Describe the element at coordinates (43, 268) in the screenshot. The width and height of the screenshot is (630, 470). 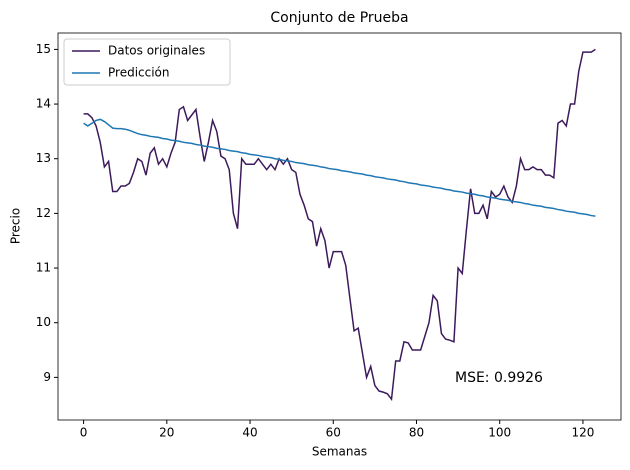
I see `y-tick-label: 11` at that location.